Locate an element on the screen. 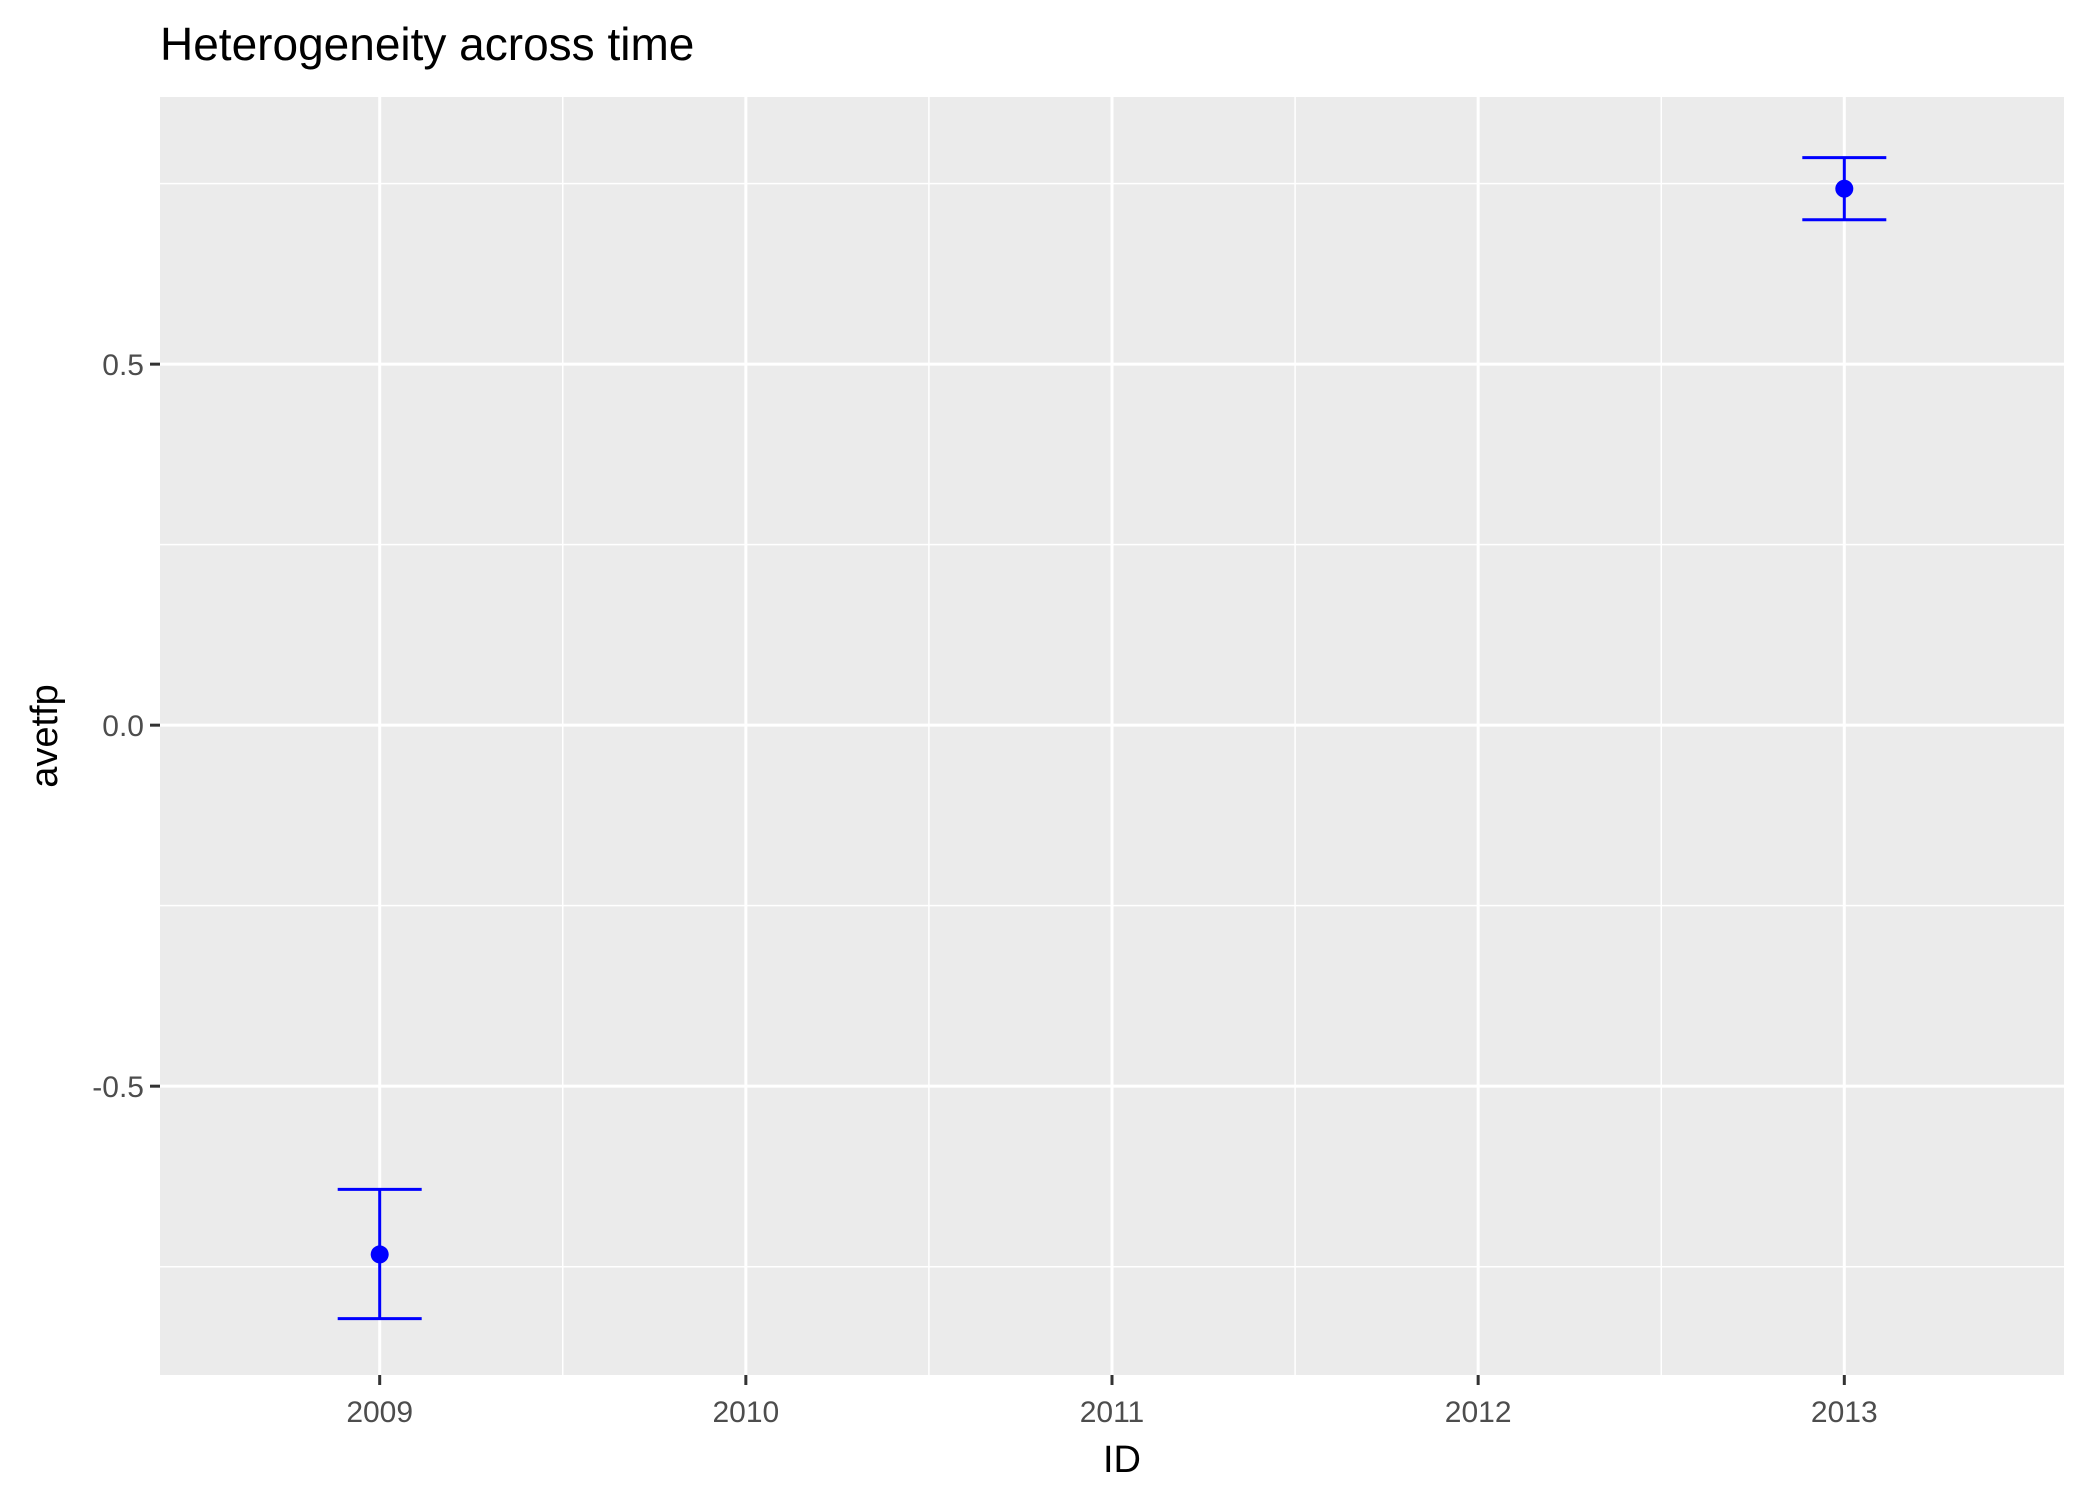 This screenshot has height=1500, width=2100. x-tick-label: 2009 is located at coordinates (379, 1412).